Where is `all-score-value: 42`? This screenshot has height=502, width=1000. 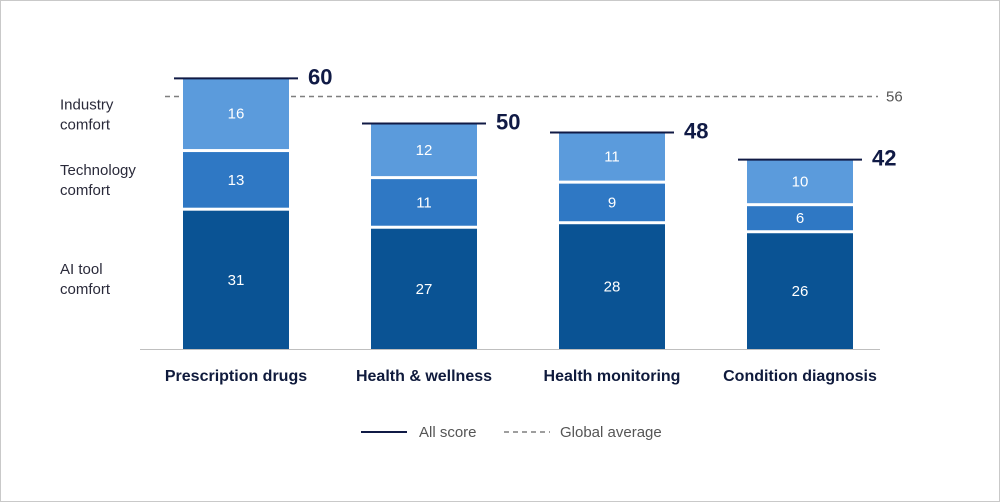
all-score-value: 42 is located at coordinates (884, 158).